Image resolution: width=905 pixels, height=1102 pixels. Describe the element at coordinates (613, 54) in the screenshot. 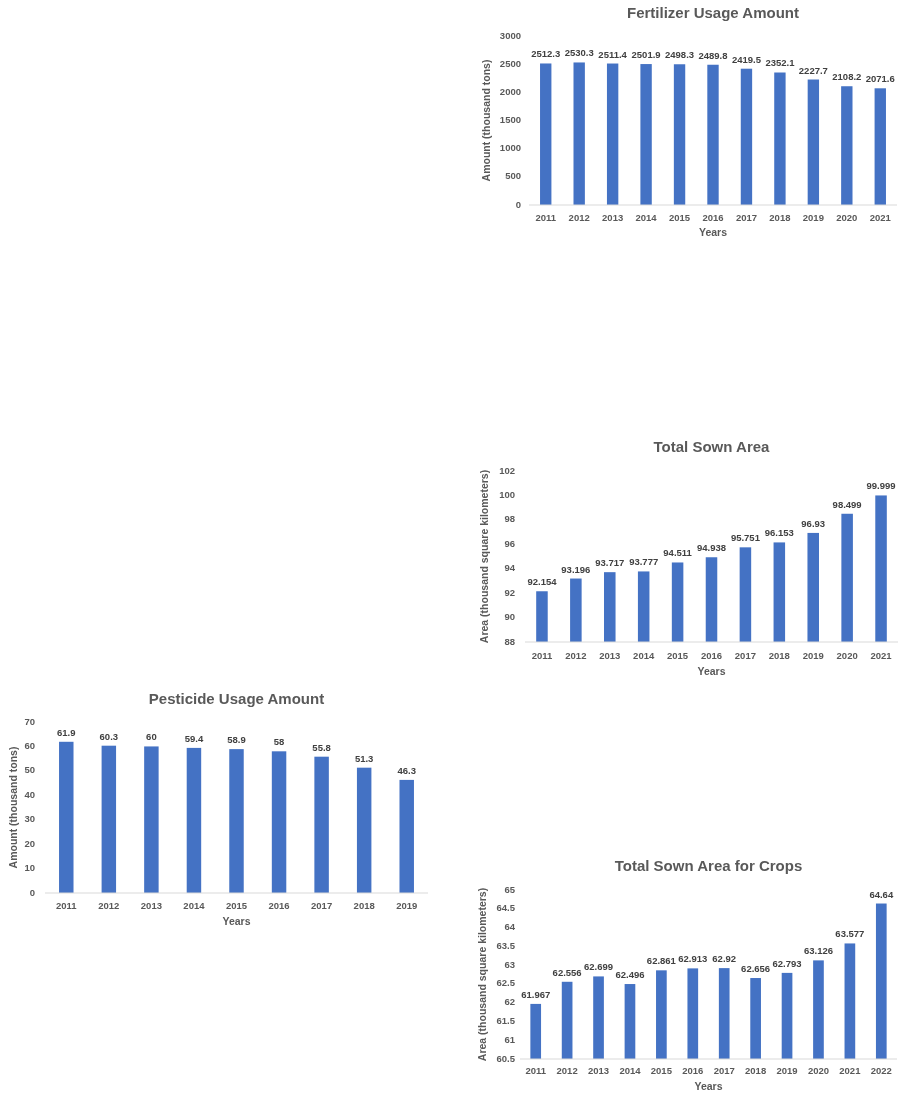

I see `data-label: 2511.4` at that location.